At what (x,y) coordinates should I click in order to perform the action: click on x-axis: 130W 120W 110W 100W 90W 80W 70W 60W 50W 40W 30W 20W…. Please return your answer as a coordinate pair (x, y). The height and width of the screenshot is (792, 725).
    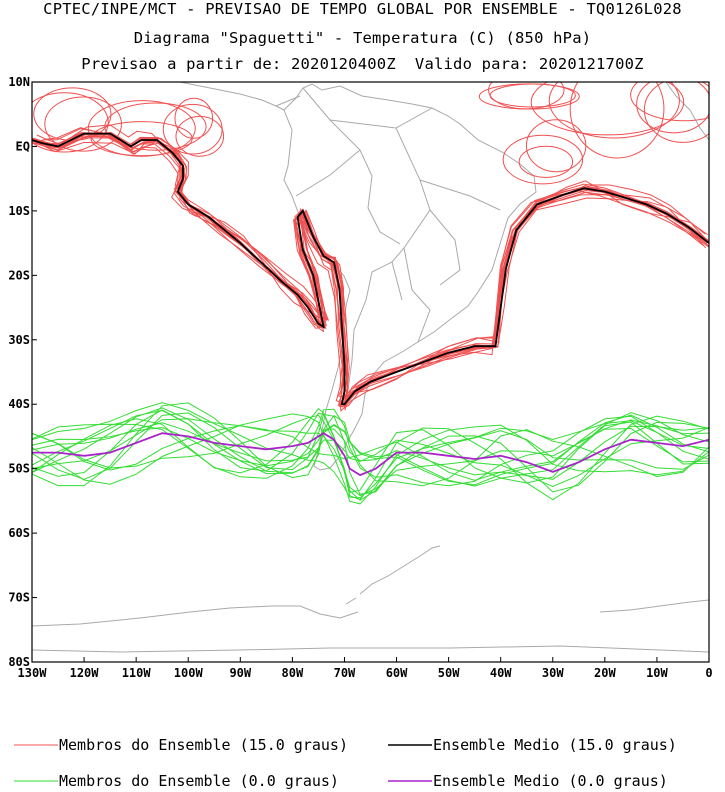
    Looking at the image, I should click on (365, 668).